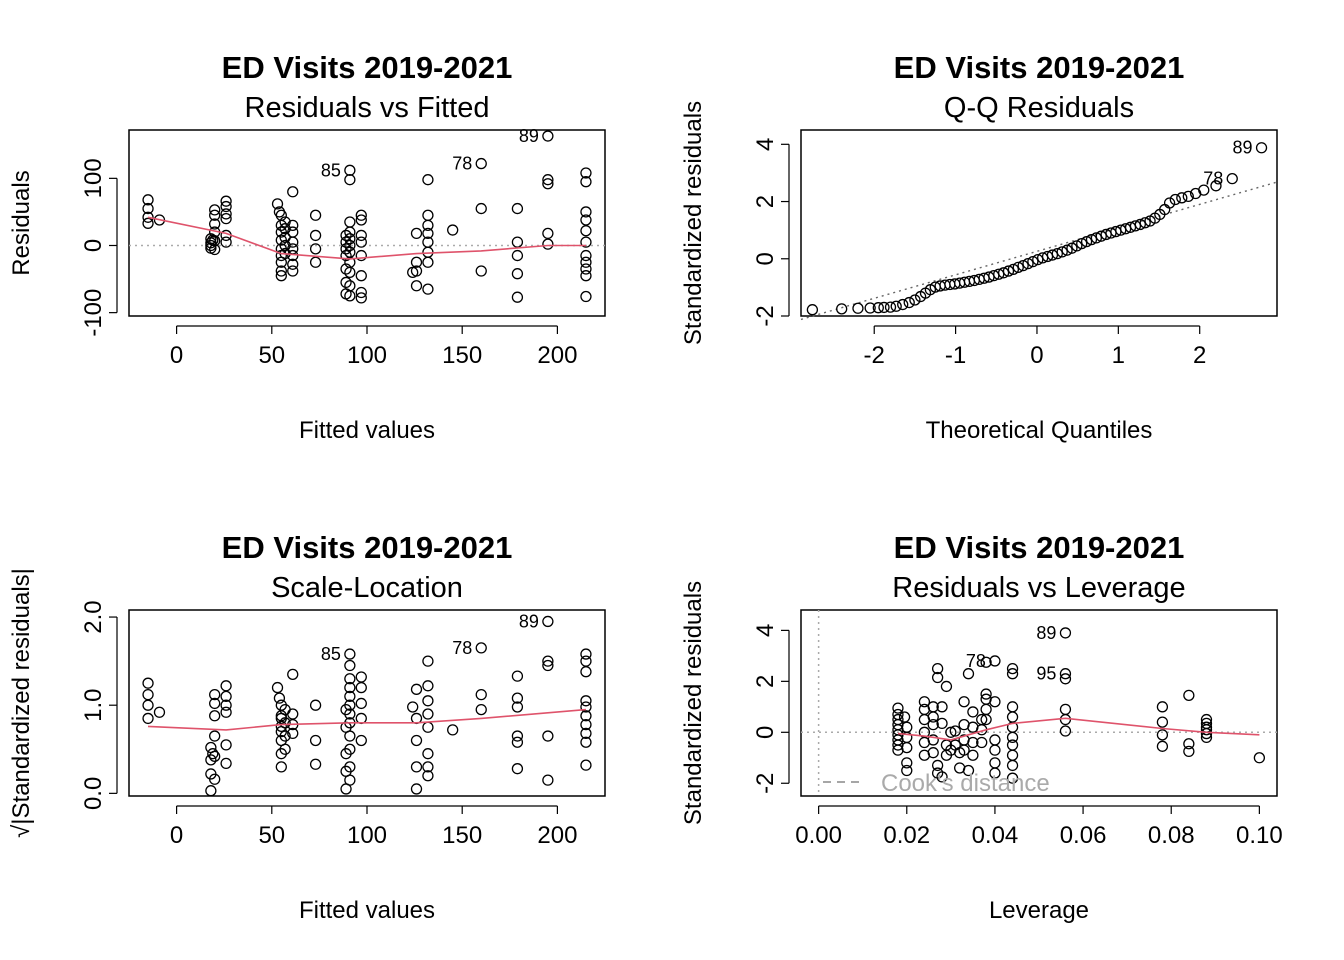 The height and width of the screenshot is (960, 1344). I want to click on x-tick-label: -1, so click(955, 355).